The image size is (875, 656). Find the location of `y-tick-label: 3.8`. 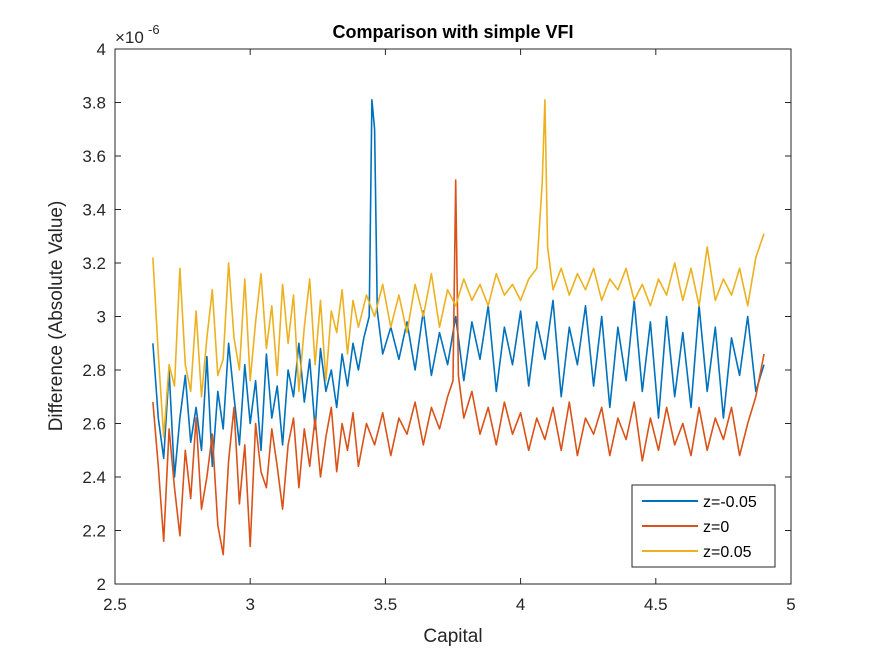

y-tick-label: 3.8 is located at coordinates (94, 103).